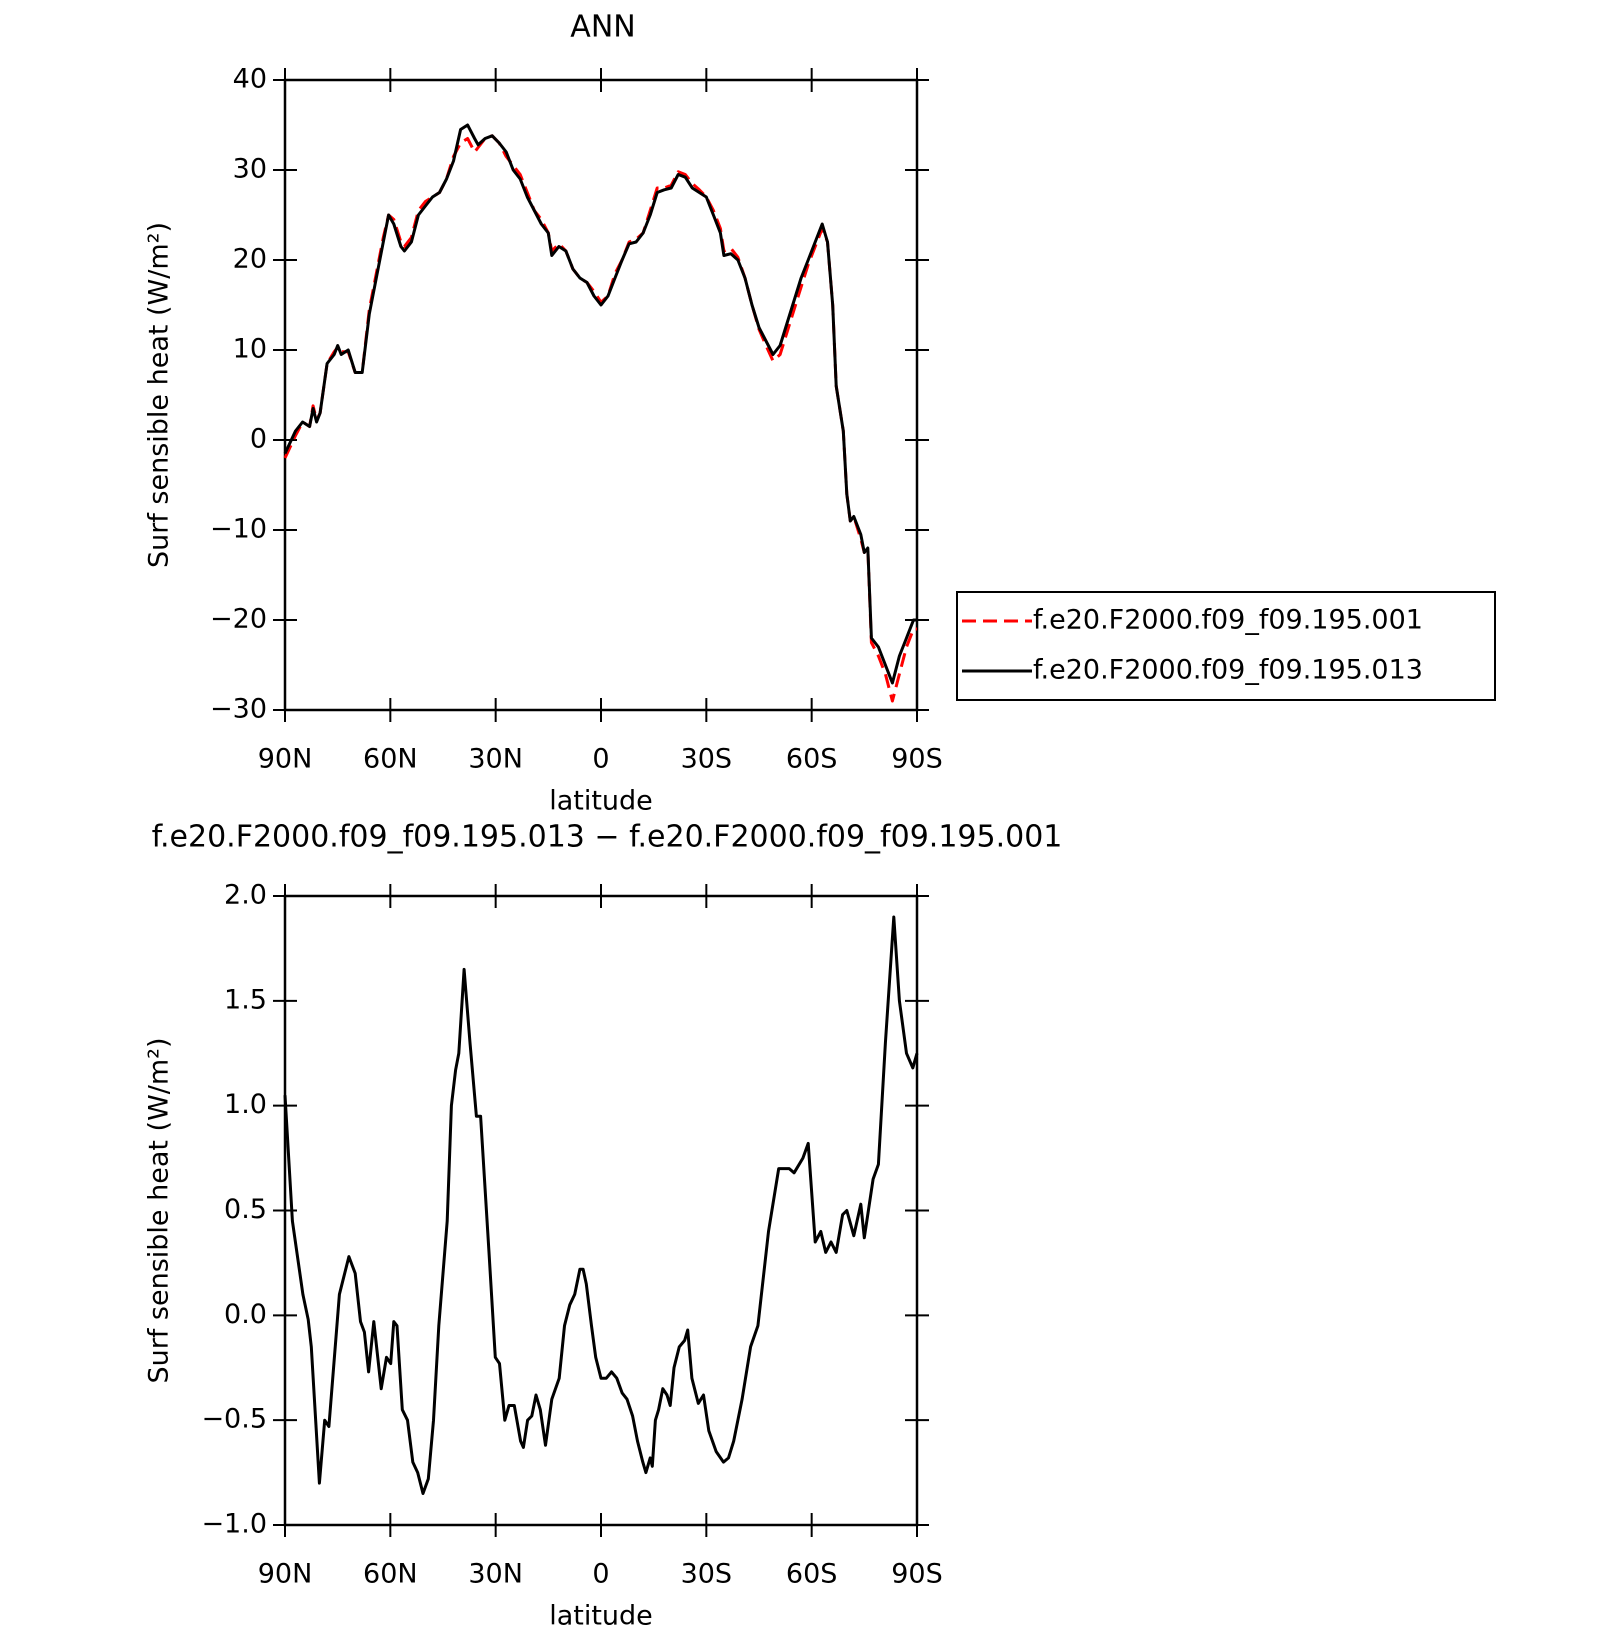 The height and width of the screenshot is (1635, 1599). I want to click on y-tick-label: 1.0, so click(245, 1104).